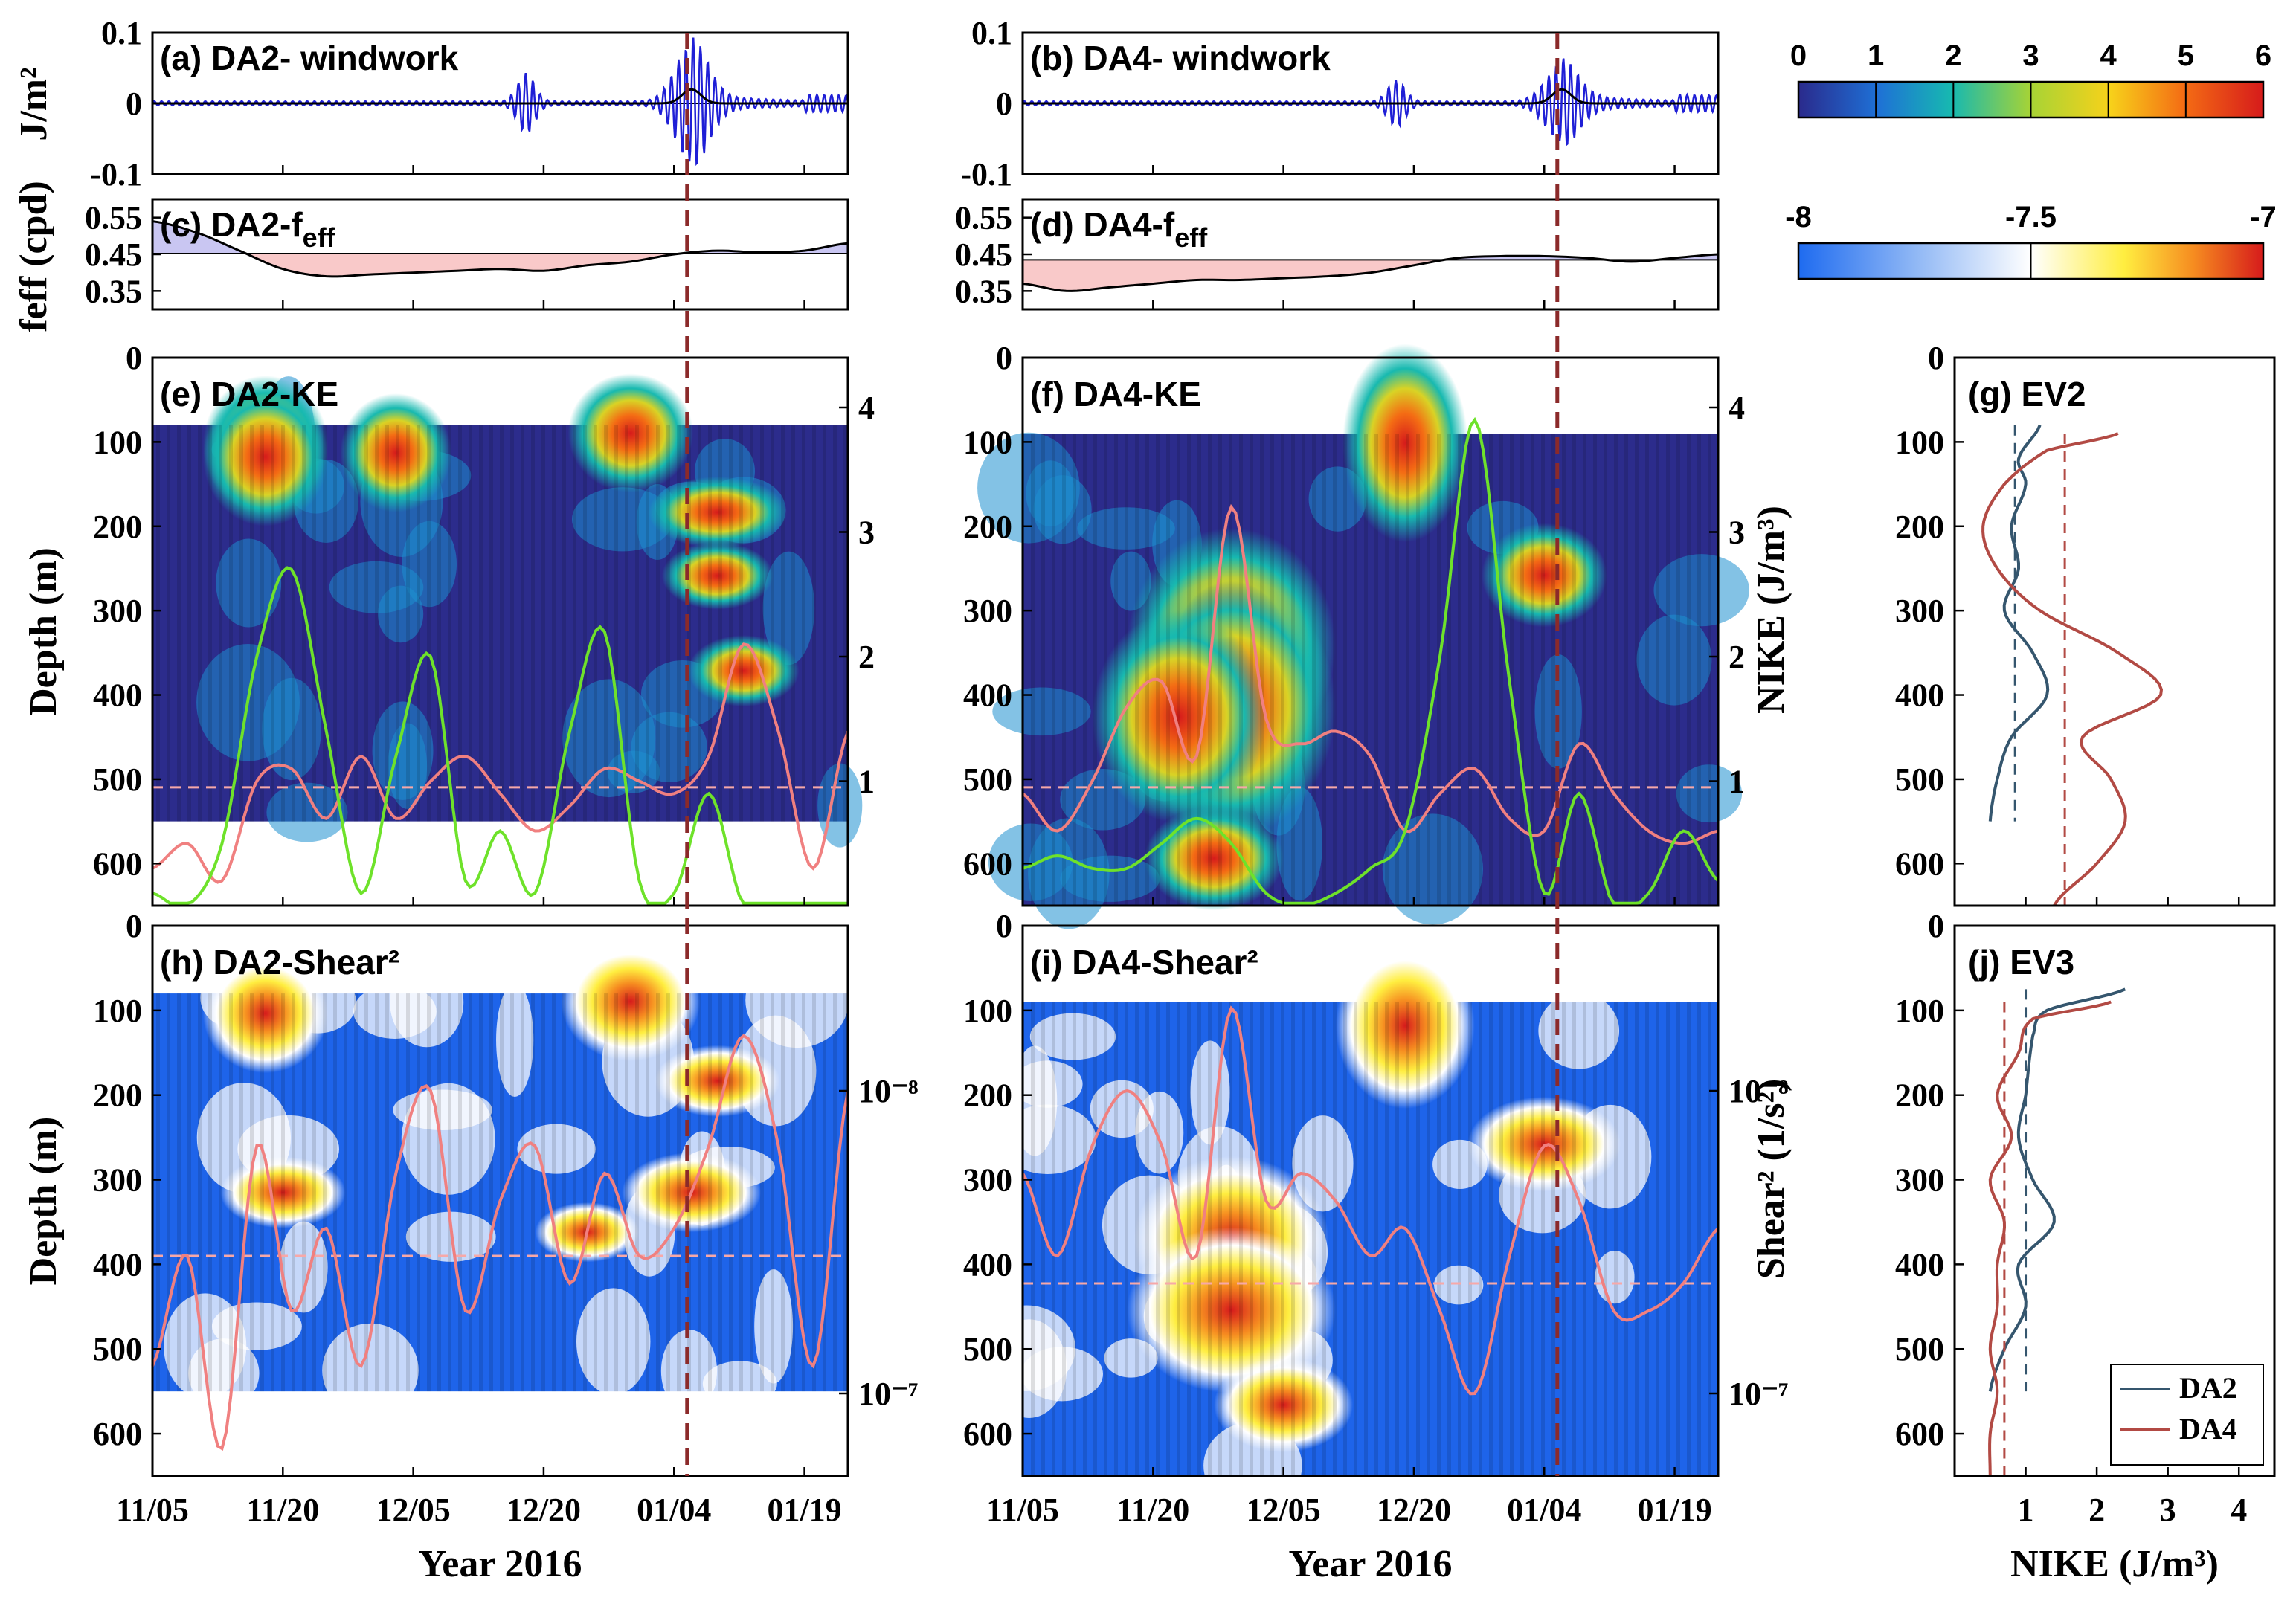  I want to click on ytick-label-b: -0.1, so click(986, 174).